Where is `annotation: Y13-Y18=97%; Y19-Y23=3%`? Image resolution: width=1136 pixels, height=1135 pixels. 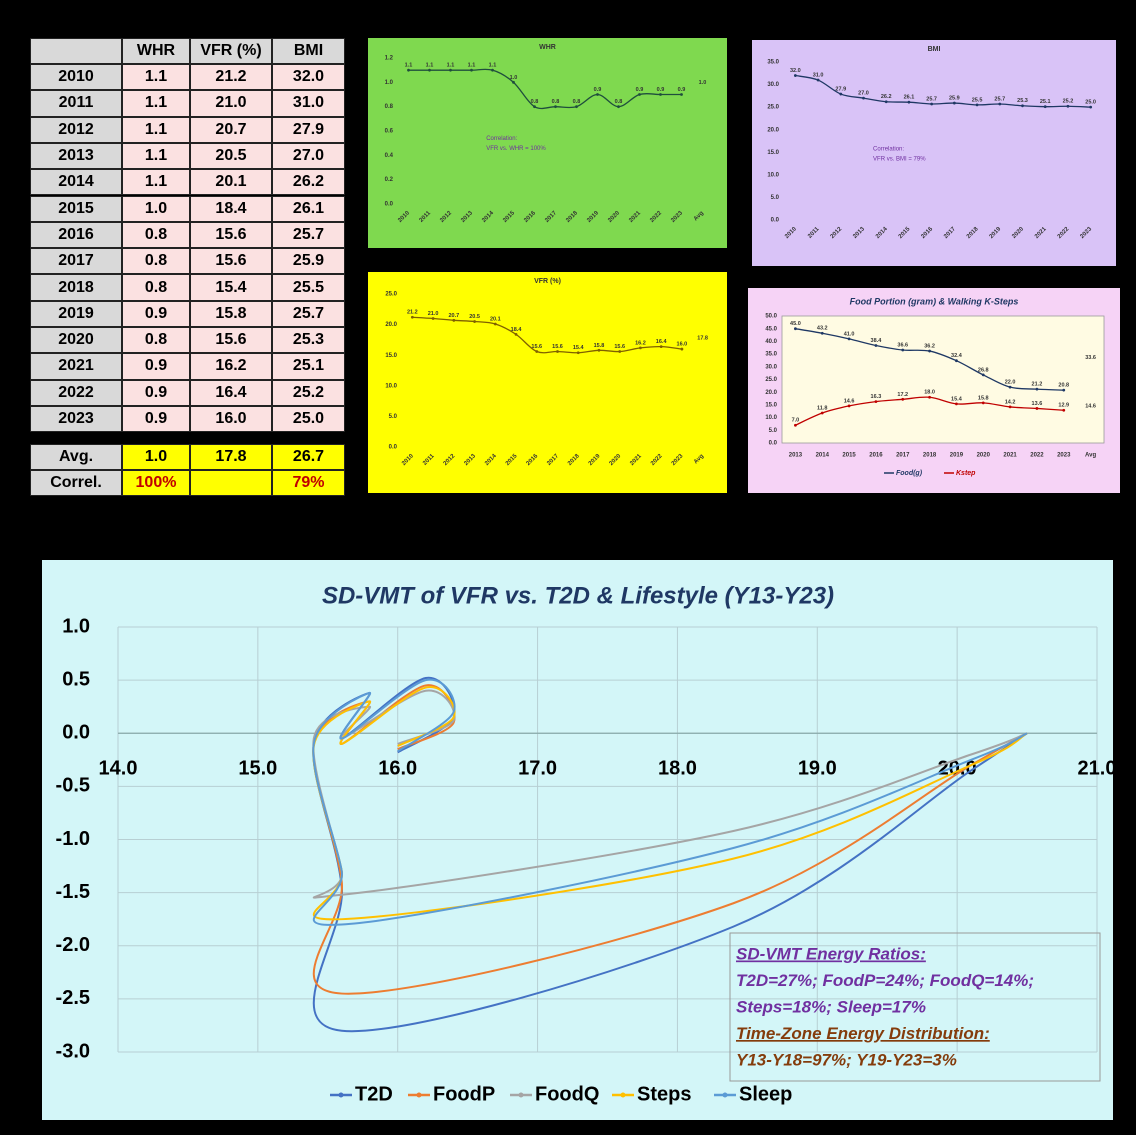
annotation: Y13-Y18=97%; Y19-Y23=3% is located at coordinates (846, 1059).